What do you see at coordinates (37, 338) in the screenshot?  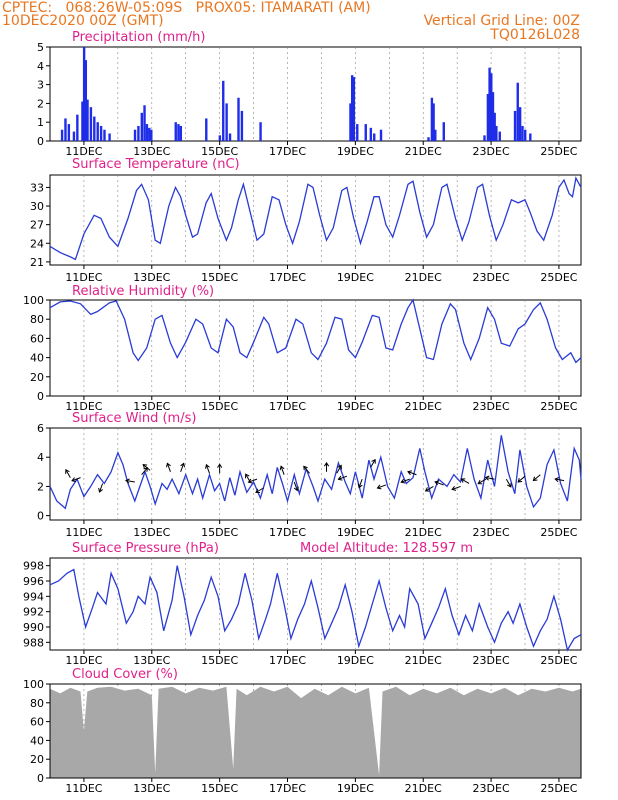 I see `y-tick-label: 60` at bounding box center [37, 338].